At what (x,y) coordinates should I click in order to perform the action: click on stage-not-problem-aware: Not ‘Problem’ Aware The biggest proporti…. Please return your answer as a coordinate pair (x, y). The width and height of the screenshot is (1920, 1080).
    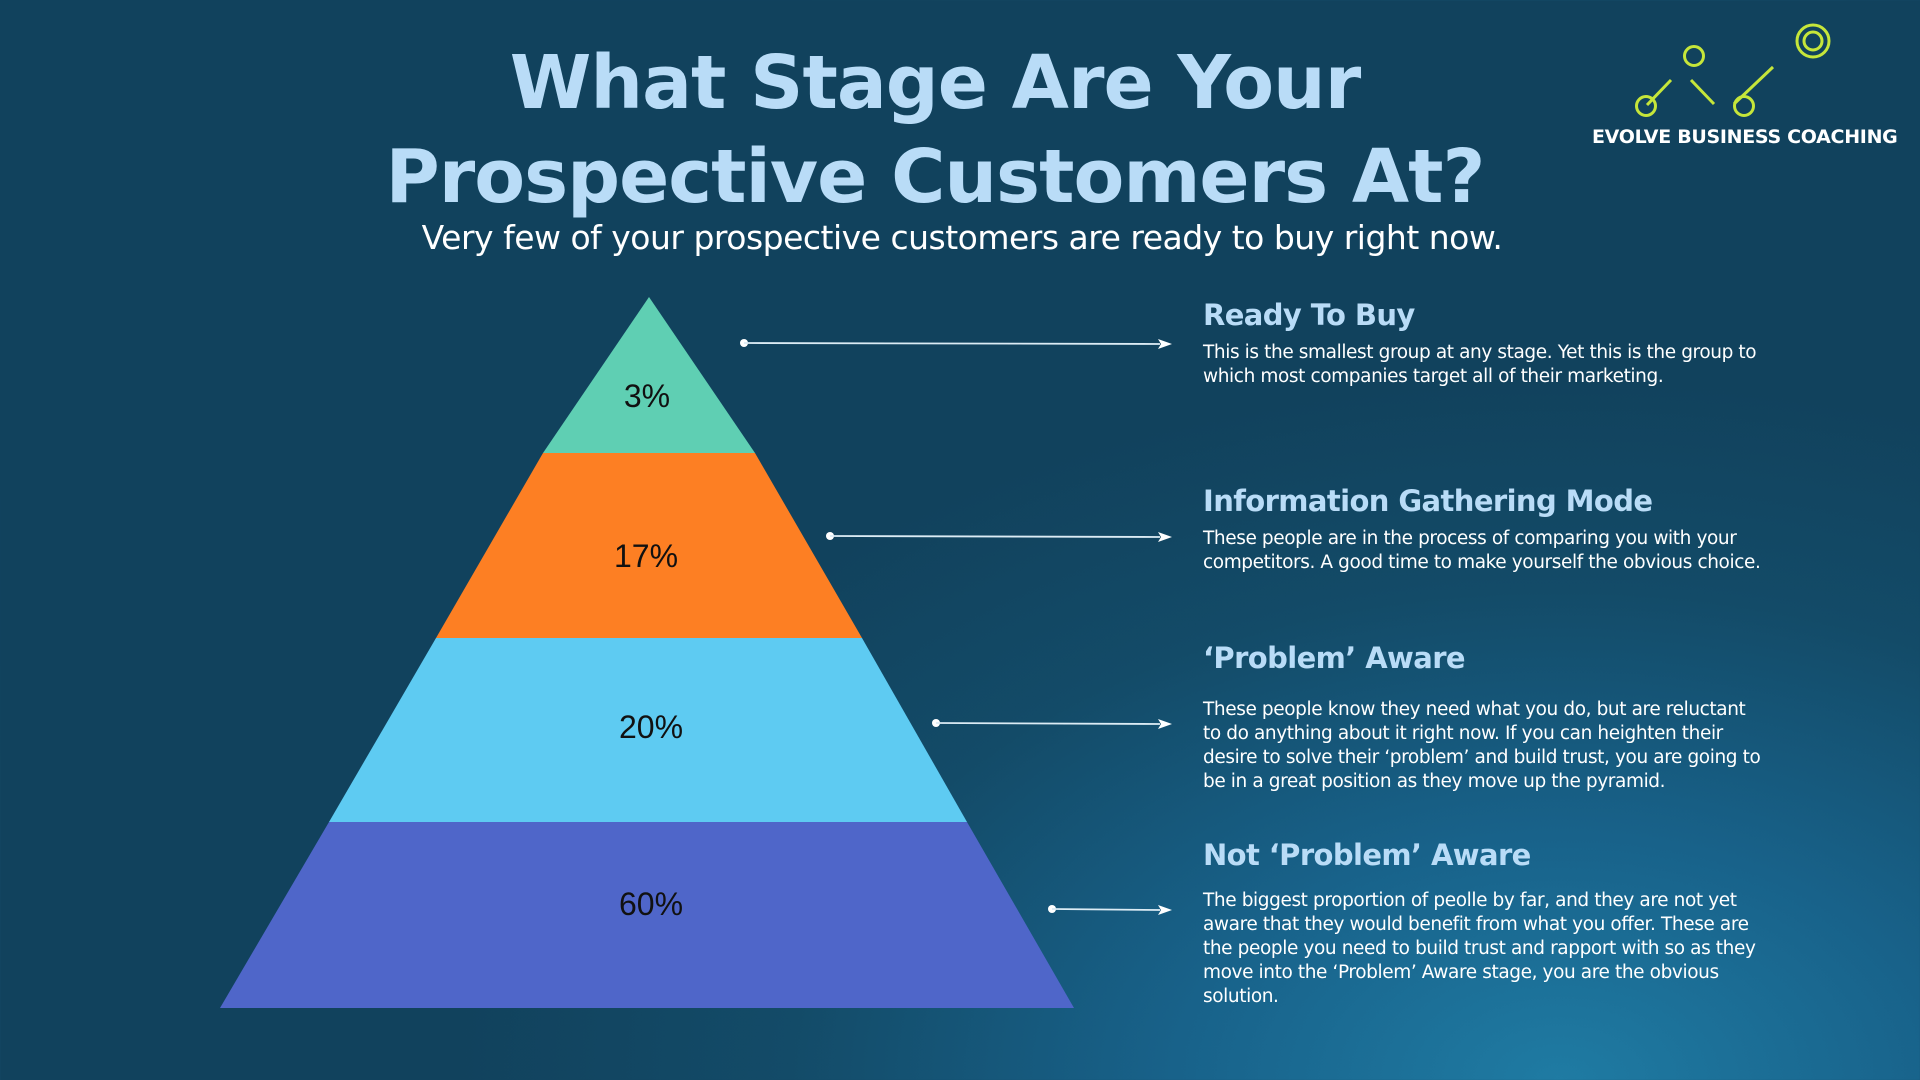
    Looking at the image, I should click on (1483, 923).